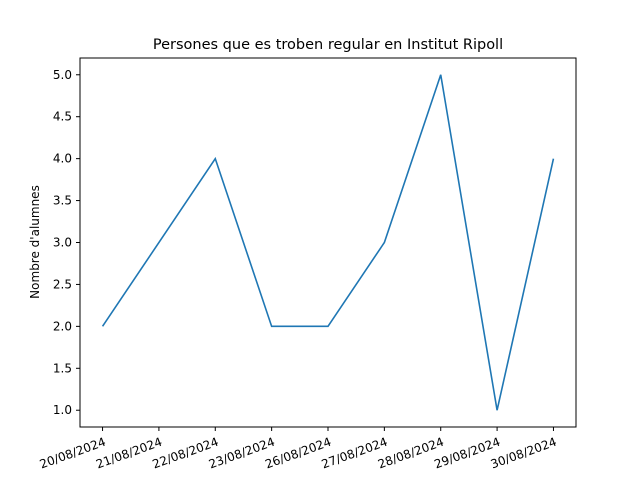  Describe the element at coordinates (62, 75) in the screenshot. I see `y-tick-label: 5.0` at that location.